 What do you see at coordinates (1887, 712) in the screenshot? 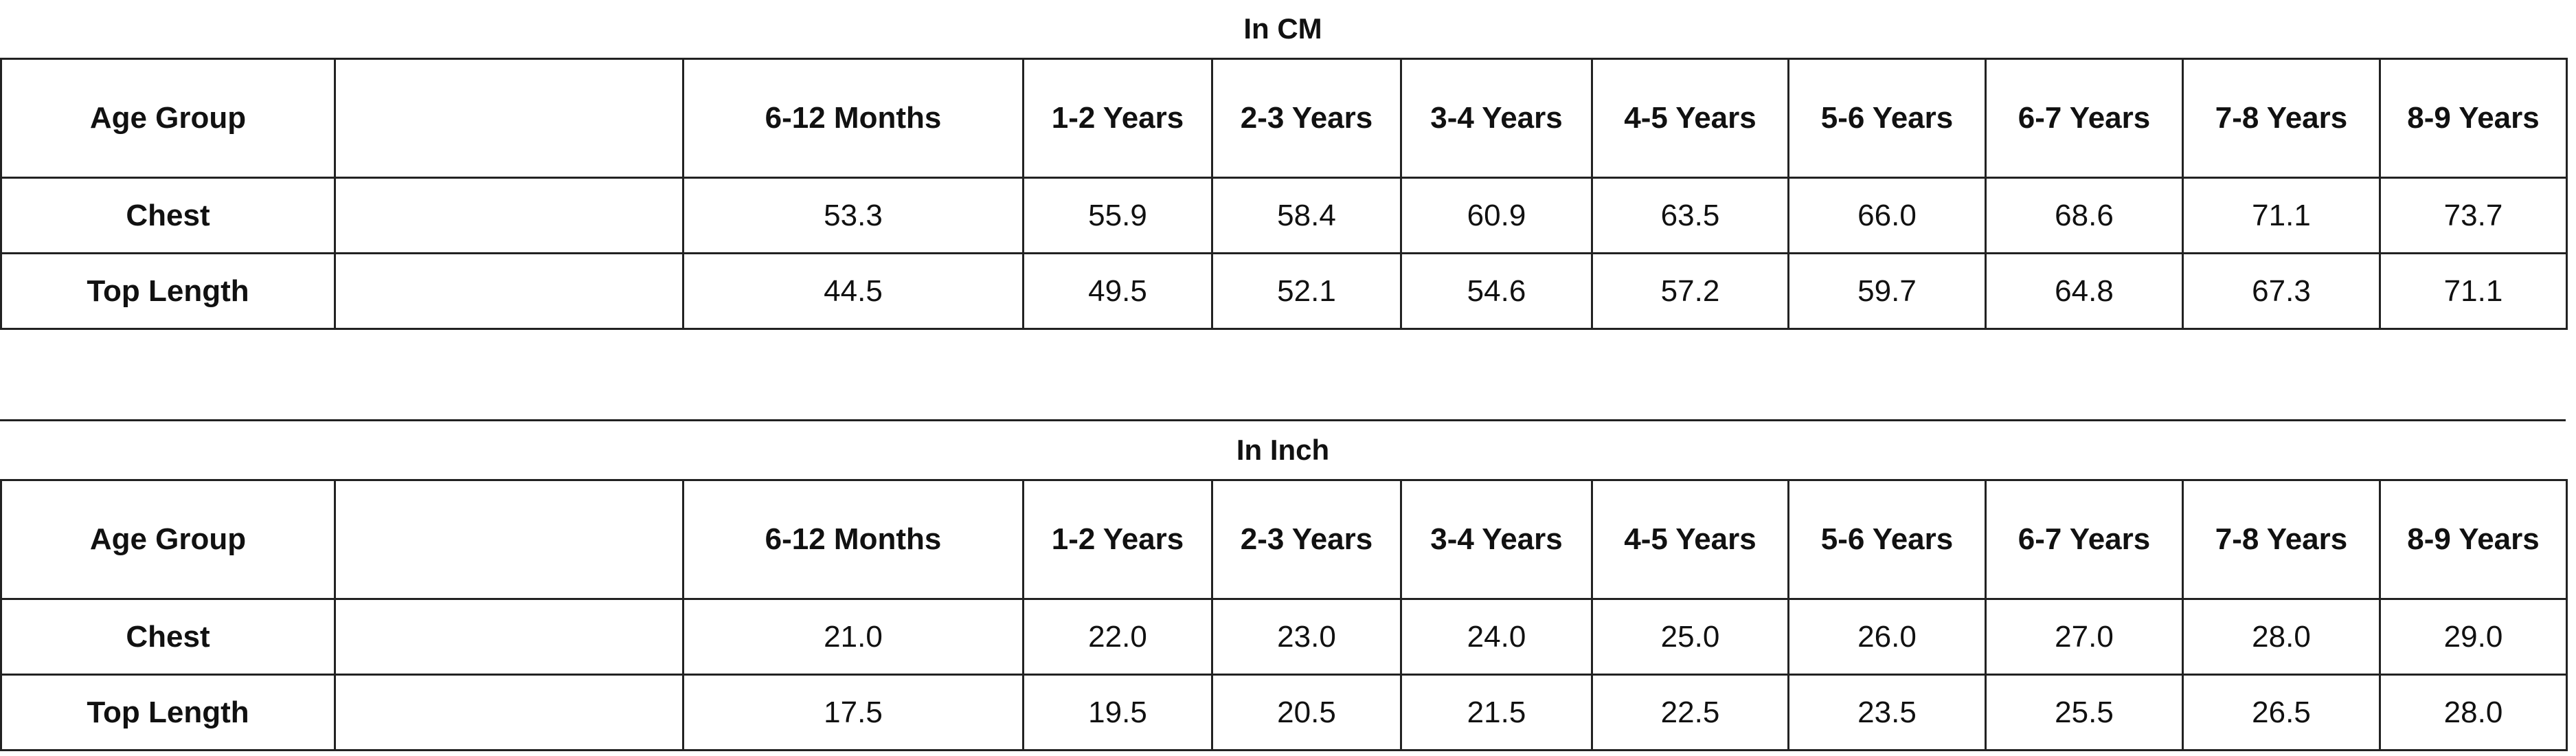
I see `measurement-cell: 23.5` at bounding box center [1887, 712].